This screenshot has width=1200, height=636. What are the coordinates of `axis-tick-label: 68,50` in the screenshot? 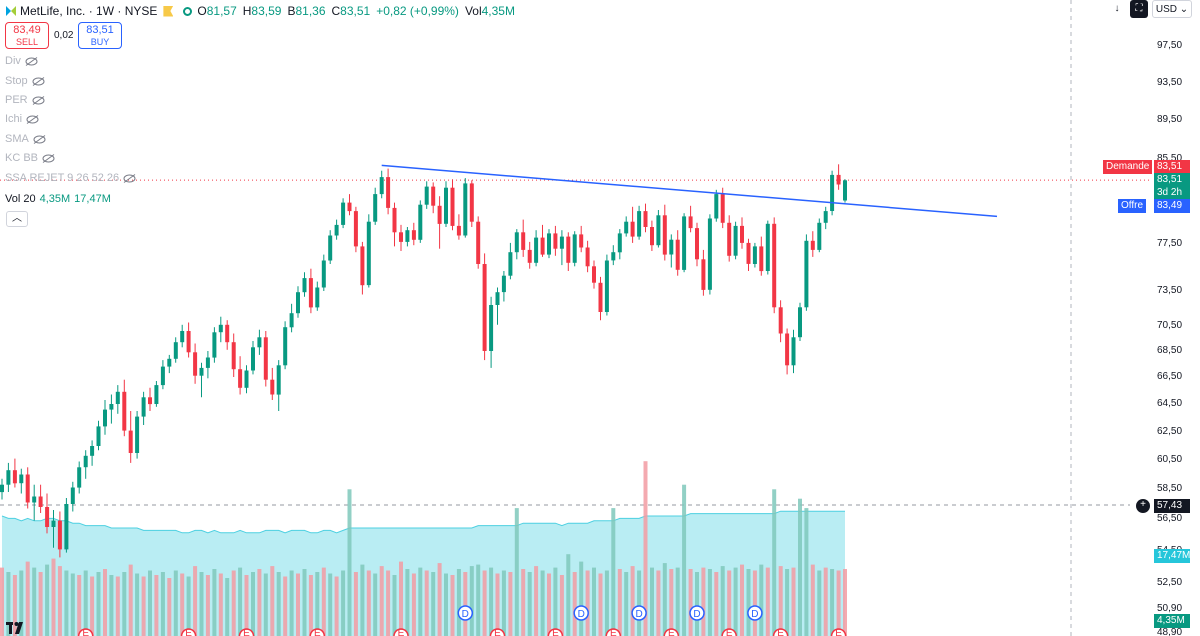 It's located at (1170, 350).